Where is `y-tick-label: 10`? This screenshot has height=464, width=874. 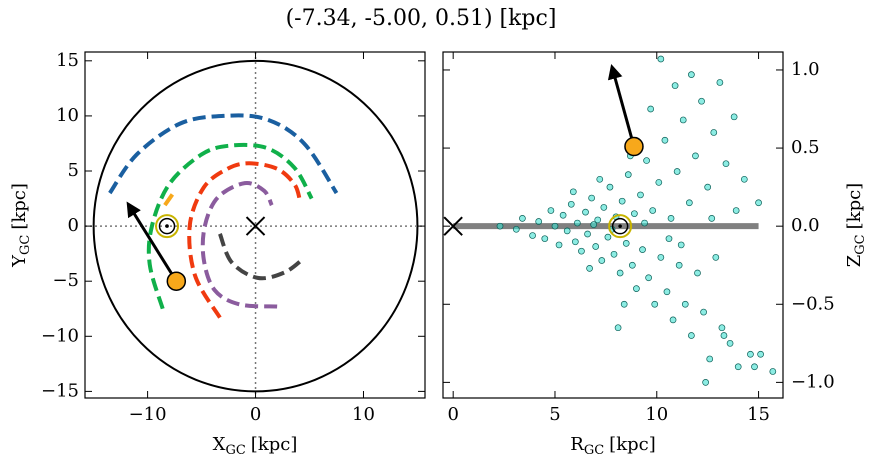 y-tick-label: 10 is located at coordinates (67, 115).